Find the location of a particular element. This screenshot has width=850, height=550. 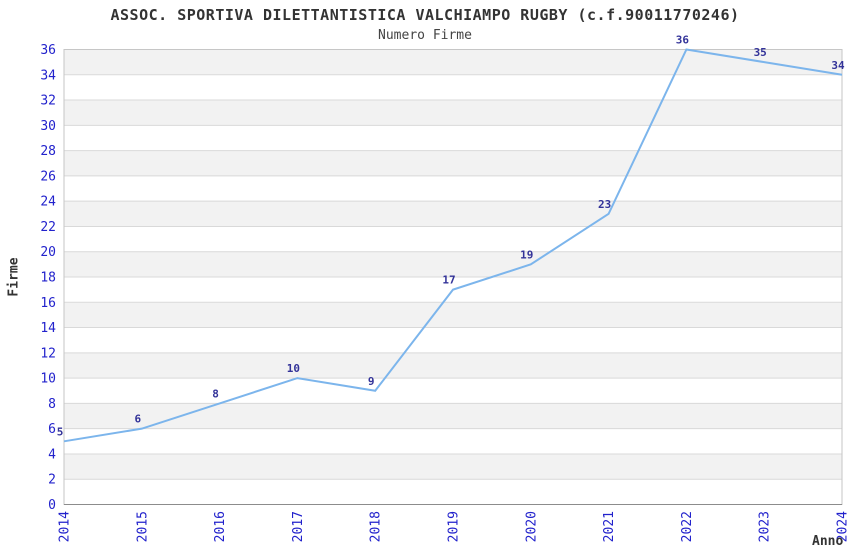

data-label: 17 is located at coordinates (448, 280).